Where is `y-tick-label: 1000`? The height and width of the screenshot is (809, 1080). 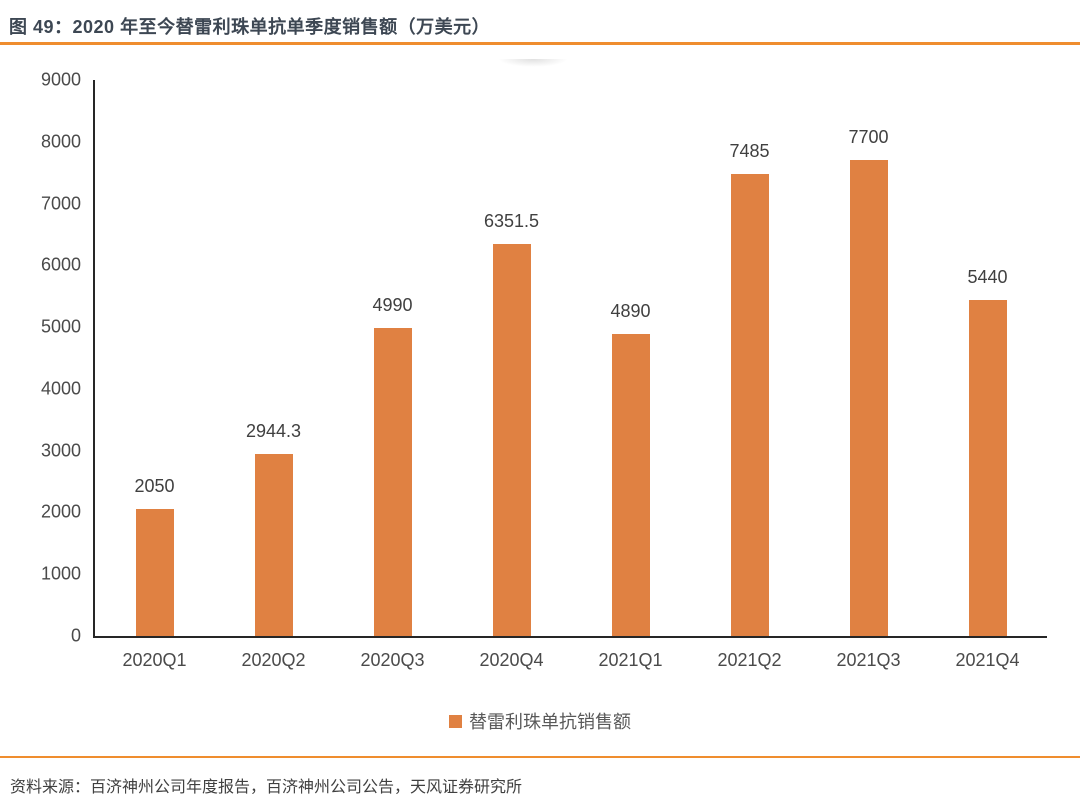 y-tick-label: 1000 is located at coordinates (60, 573).